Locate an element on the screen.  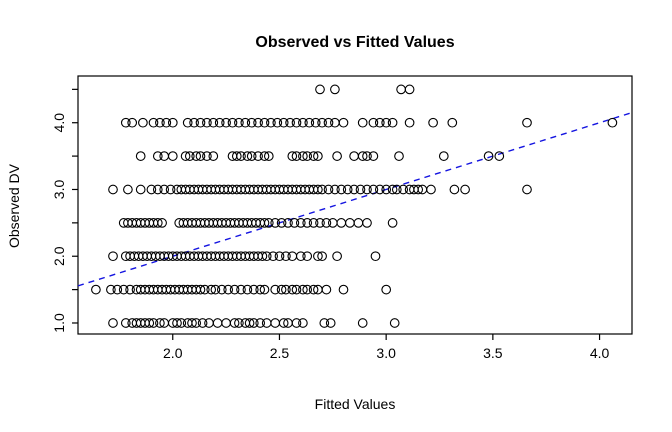
x-tick-label: 2.5 is located at coordinates (280, 353).